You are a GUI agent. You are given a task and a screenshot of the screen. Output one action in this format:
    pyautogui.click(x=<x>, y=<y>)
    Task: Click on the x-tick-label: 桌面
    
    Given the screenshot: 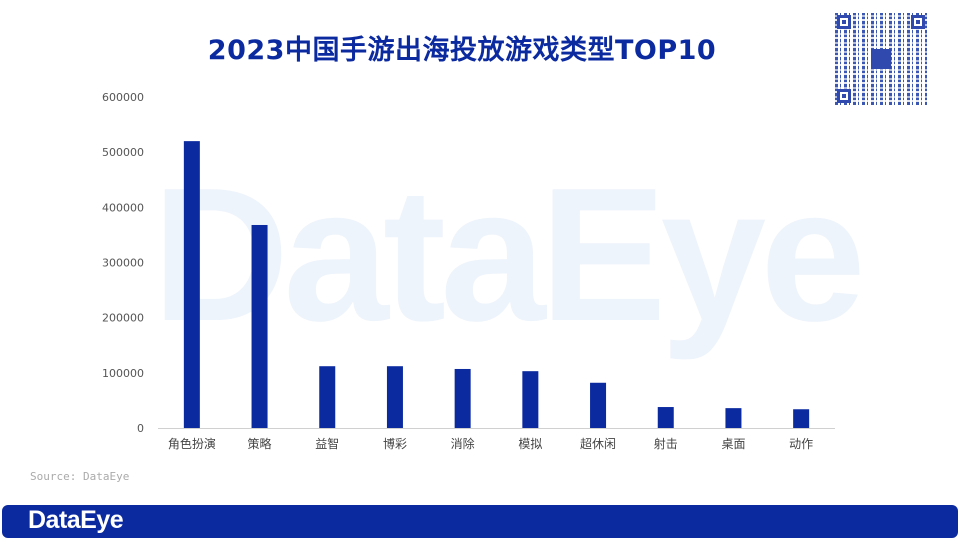 What is the action you would take?
    pyautogui.click(x=733, y=444)
    